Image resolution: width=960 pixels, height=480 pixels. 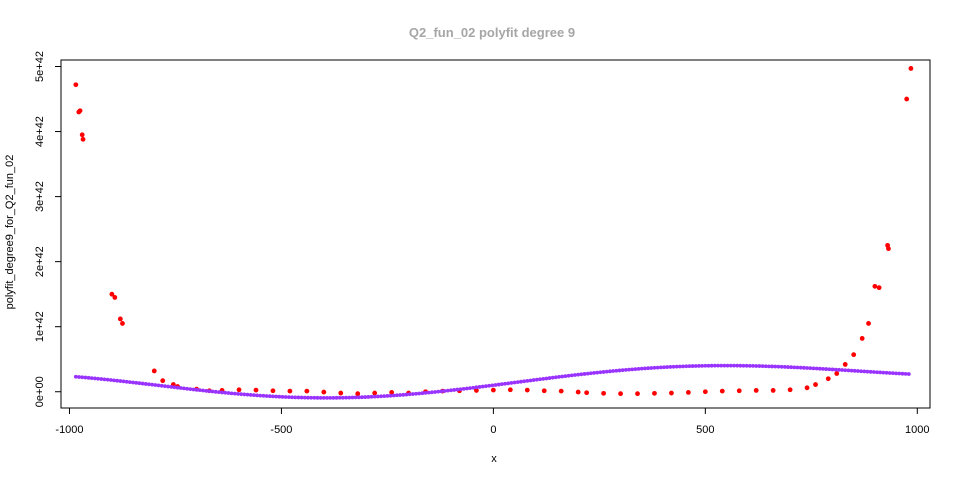 What do you see at coordinates (493, 430) in the screenshot?
I see `x-tick-label: 0` at bounding box center [493, 430].